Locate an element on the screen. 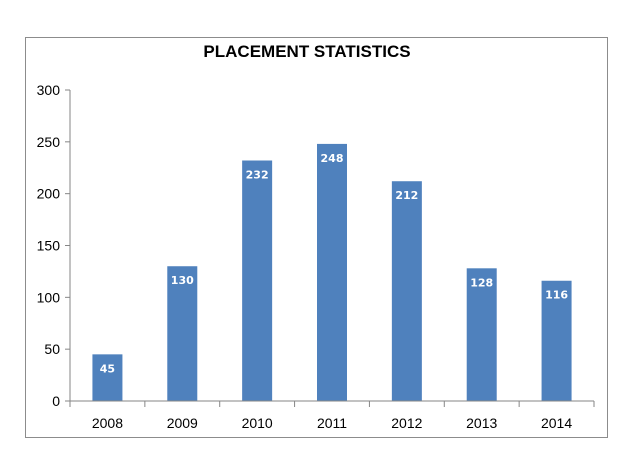 The width and height of the screenshot is (631, 474). data-label-2008: 45 is located at coordinates (107, 368).